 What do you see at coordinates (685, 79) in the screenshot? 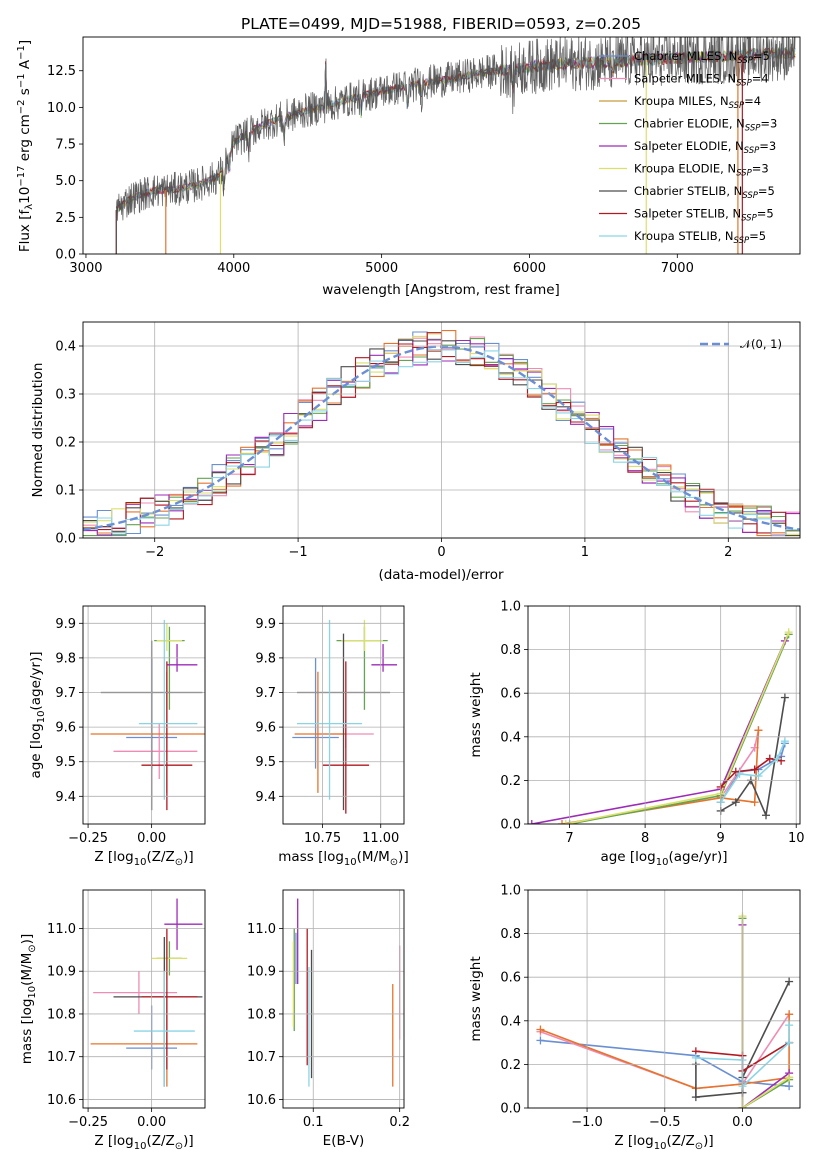
I see `legend-label-base: Salpeter MILES, N` at bounding box center [685, 79].